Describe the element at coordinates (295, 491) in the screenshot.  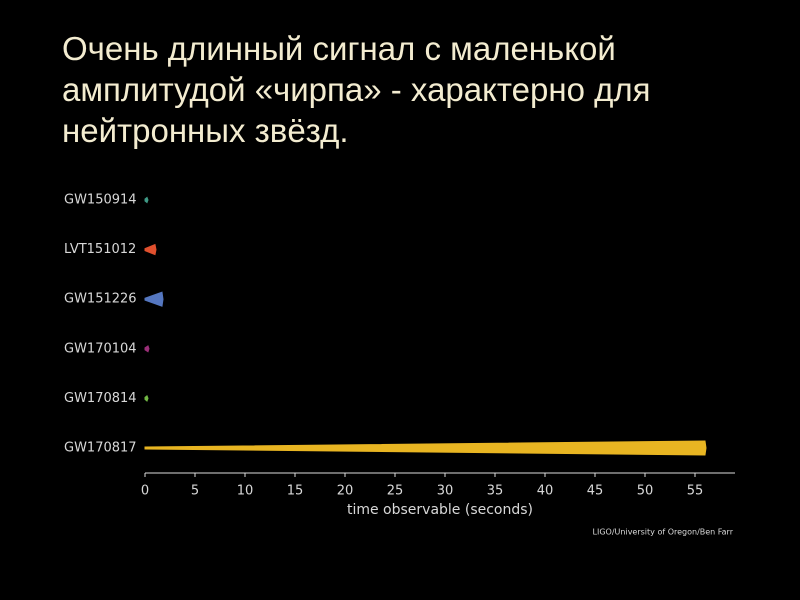
I see `x-tick-label: 15` at that location.